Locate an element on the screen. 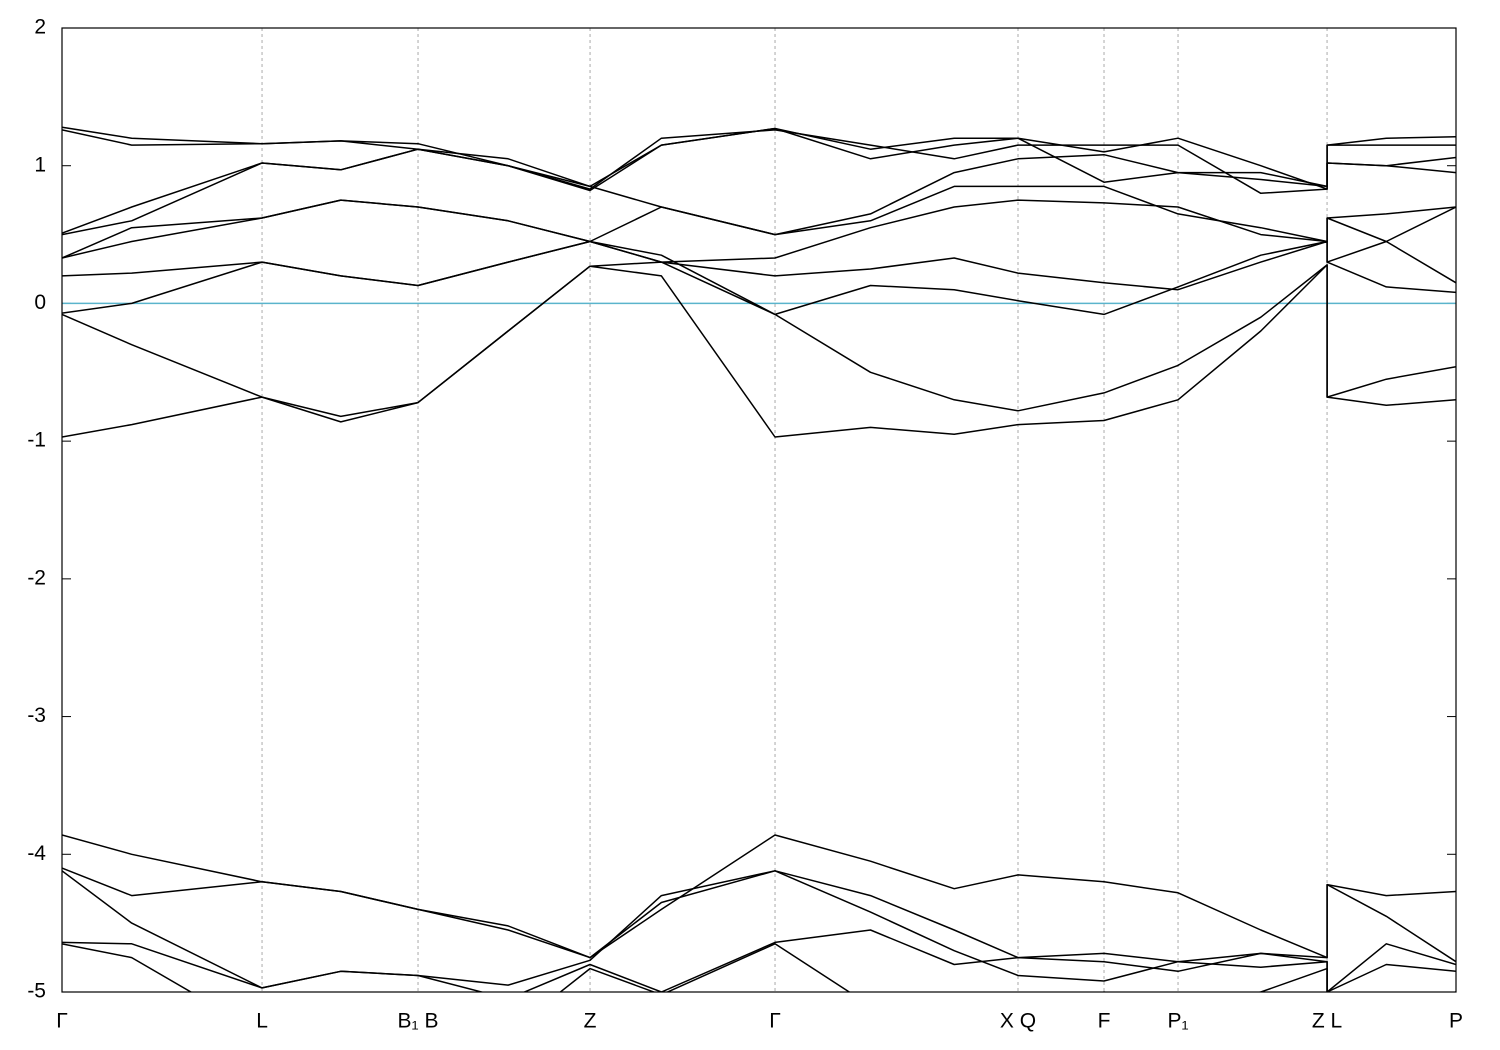 Image resolution: width=1500 pixels, height=1050 pixels. x-tick-label: L is located at coordinates (262, 1021).